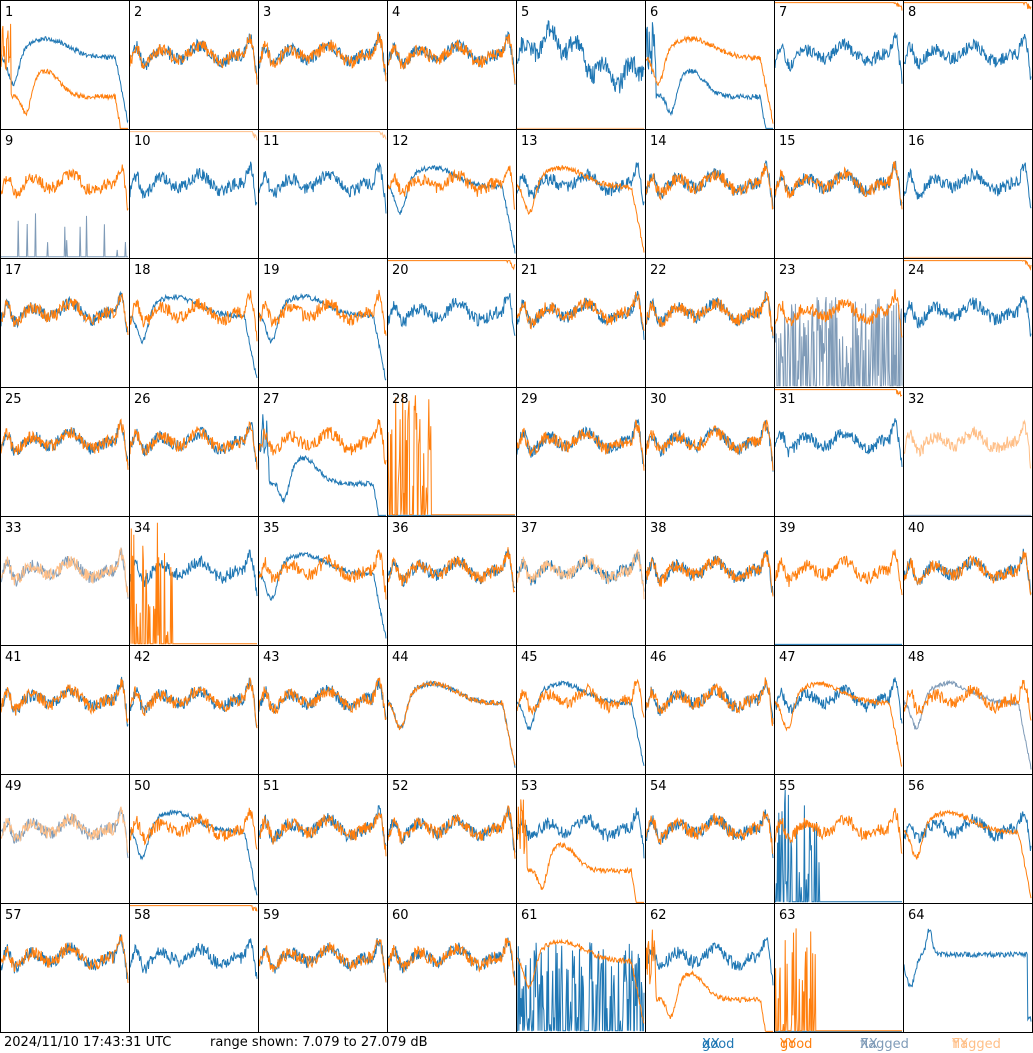 The width and height of the screenshot is (1033, 1053). What do you see at coordinates (194, 194) in the screenshot?
I see `panel-10: 10` at bounding box center [194, 194].